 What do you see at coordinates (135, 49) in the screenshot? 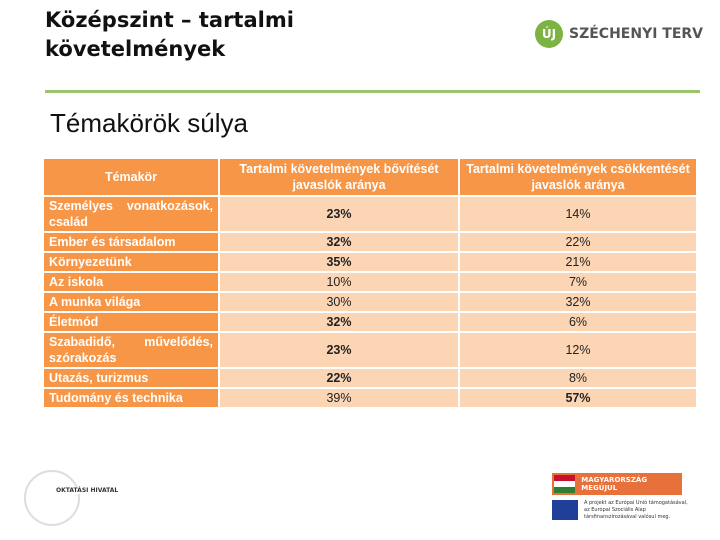
I see `title-line: követelmények` at bounding box center [135, 49].